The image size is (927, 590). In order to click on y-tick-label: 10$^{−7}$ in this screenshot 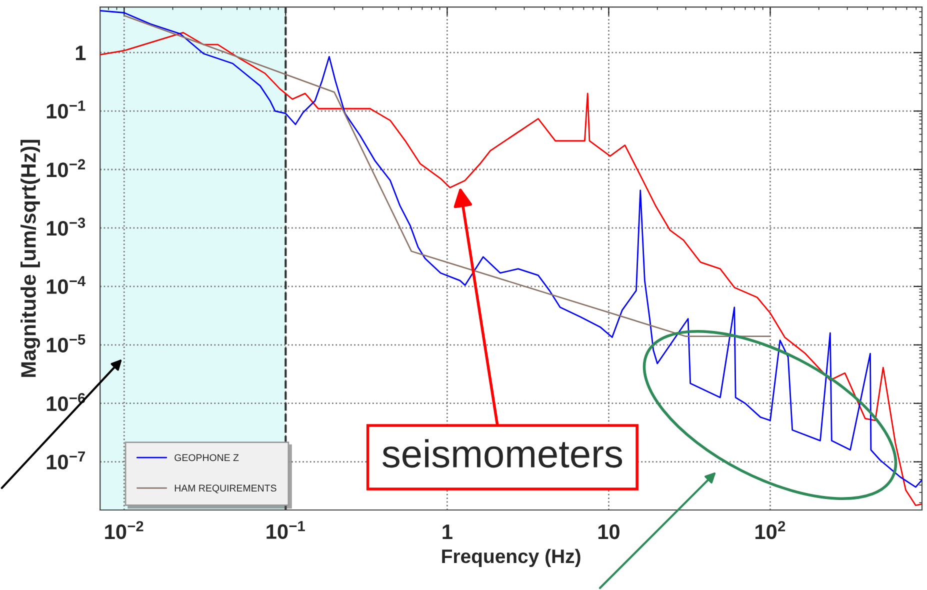, I will do `click(65, 460)`.